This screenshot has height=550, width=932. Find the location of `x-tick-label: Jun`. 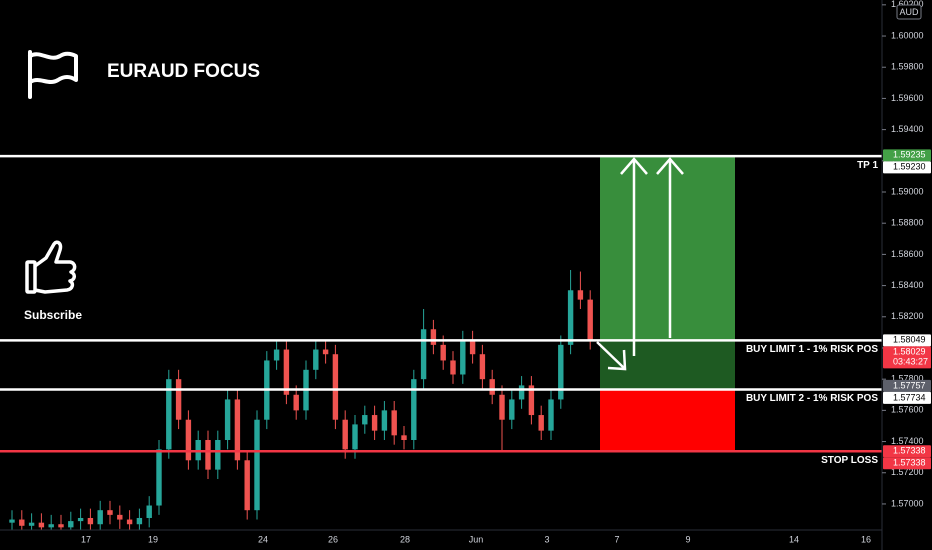

x-tick-label: Jun is located at coordinates (476, 539).